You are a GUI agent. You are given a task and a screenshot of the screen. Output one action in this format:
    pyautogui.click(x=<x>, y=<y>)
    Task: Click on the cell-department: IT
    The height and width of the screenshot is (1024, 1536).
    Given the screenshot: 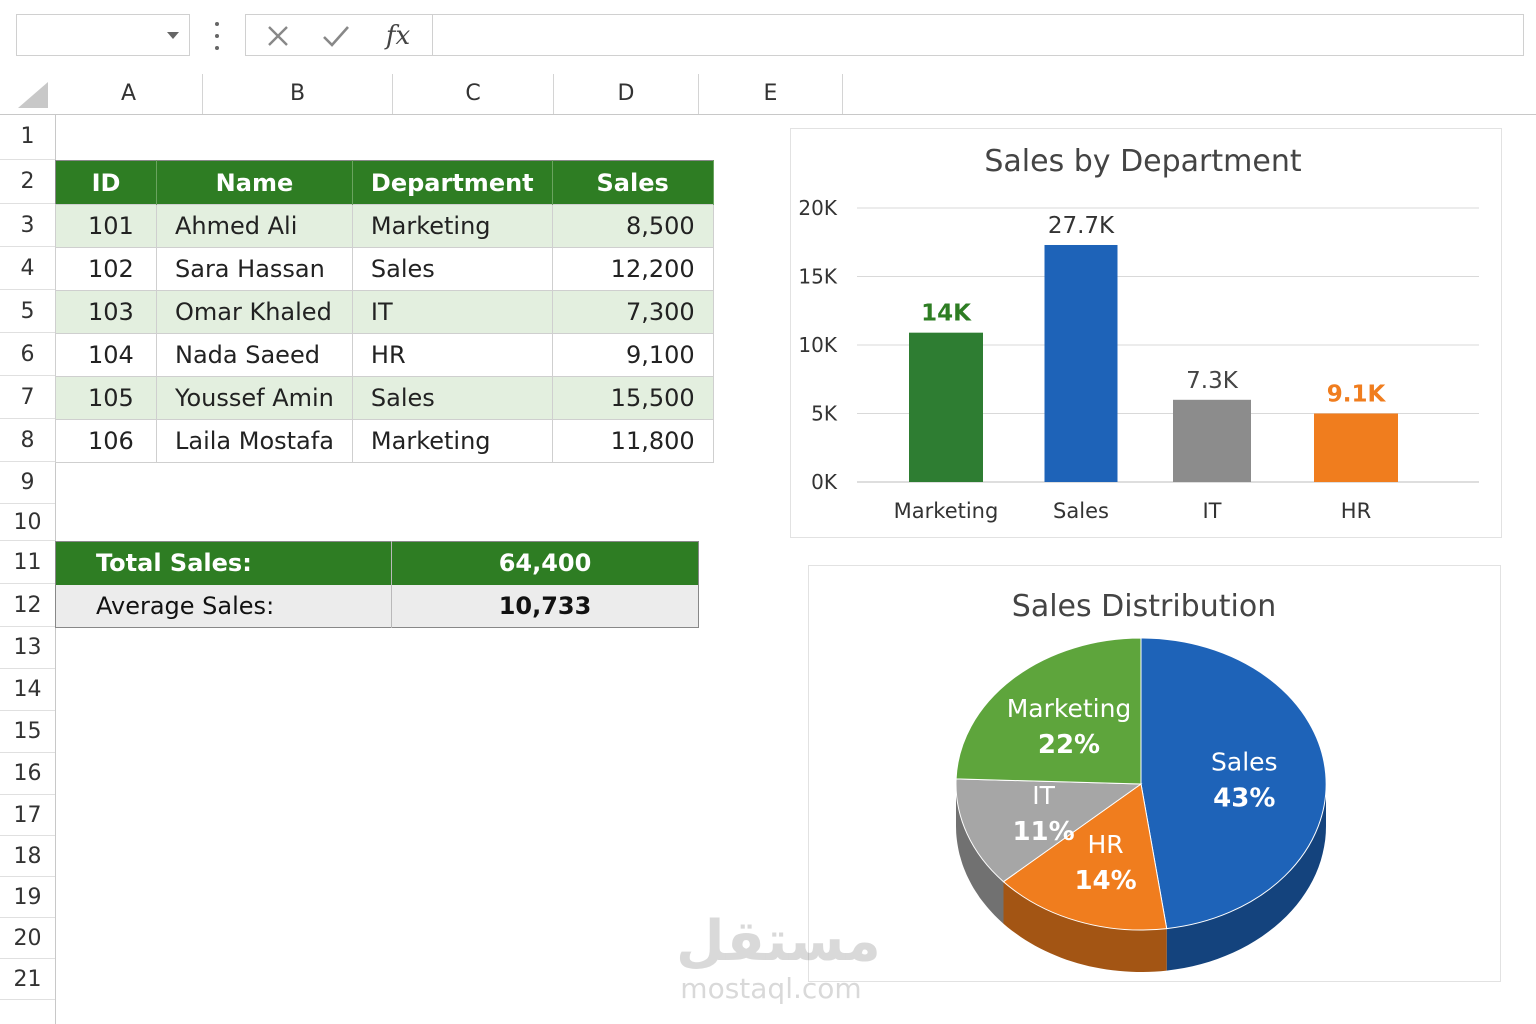 What is the action you would take?
    pyautogui.click(x=452, y=312)
    